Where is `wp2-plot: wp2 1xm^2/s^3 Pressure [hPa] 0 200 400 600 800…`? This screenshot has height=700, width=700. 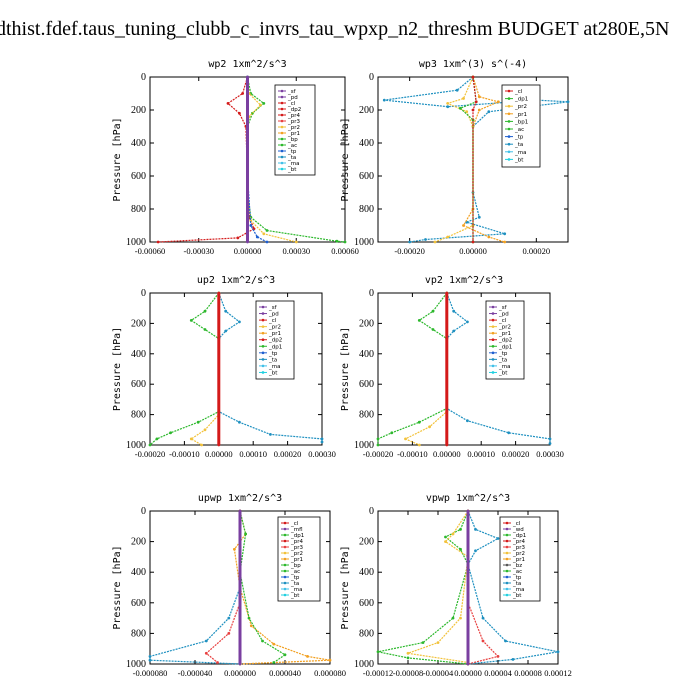 wp2-plot: wp2 1xm^2/s^3 Pressure [hPa] 0 200 400 600 800… is located at coordinates (235, 157).